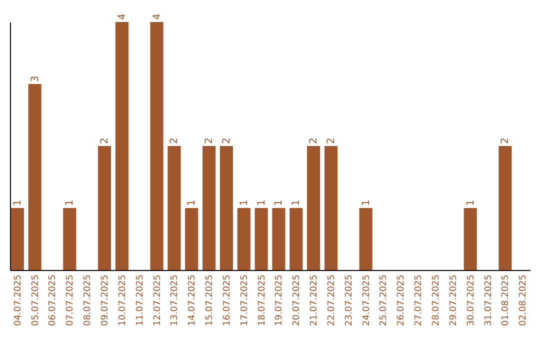 The width and height of the screenshot is (540, 340). I want to click on data-label: 3, so click(35, 79).